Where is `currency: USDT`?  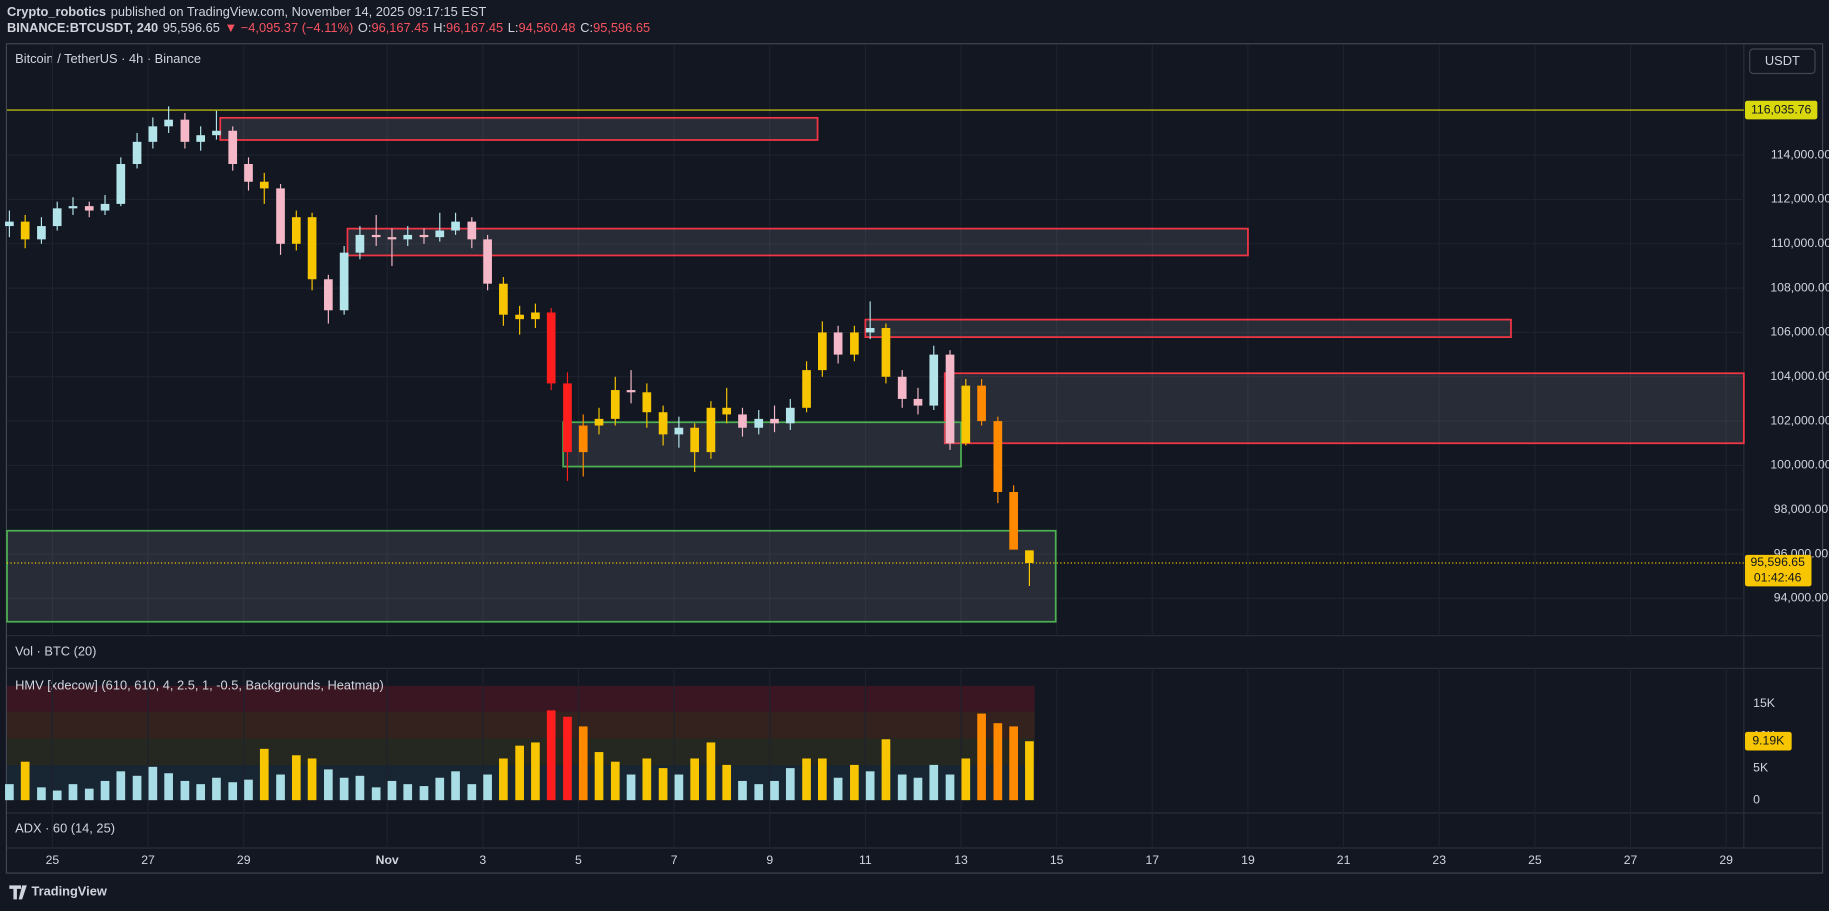
currency: USDT is located at coordinates (1782, 60).